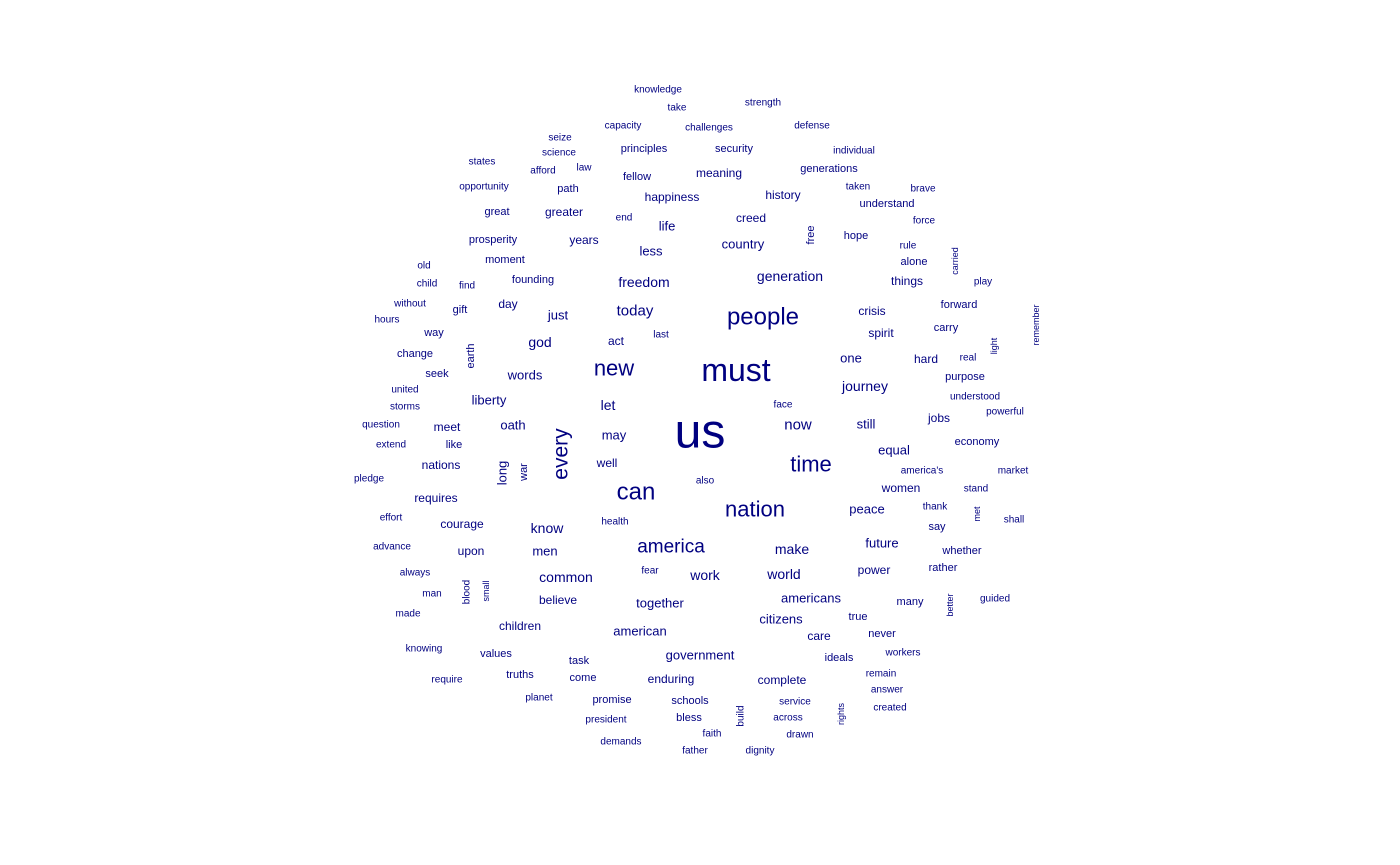 Image resolution: width=1400 pixels, height=865 pixels. What do you see at coordinates (751, 218) in the screenshot?
I see `word-creed: creed` at bounding box center [751, 218].